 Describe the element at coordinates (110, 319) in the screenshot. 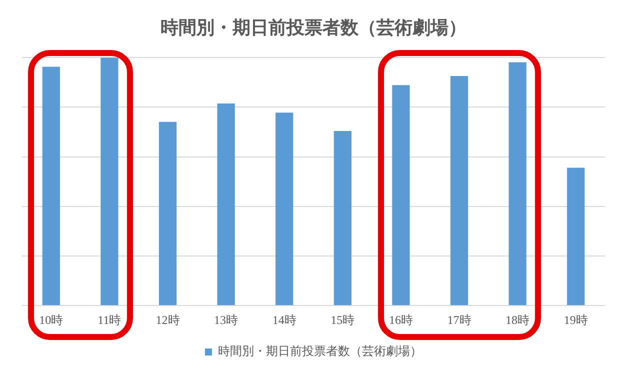

I see `x-tick-label: 11時` at that location.